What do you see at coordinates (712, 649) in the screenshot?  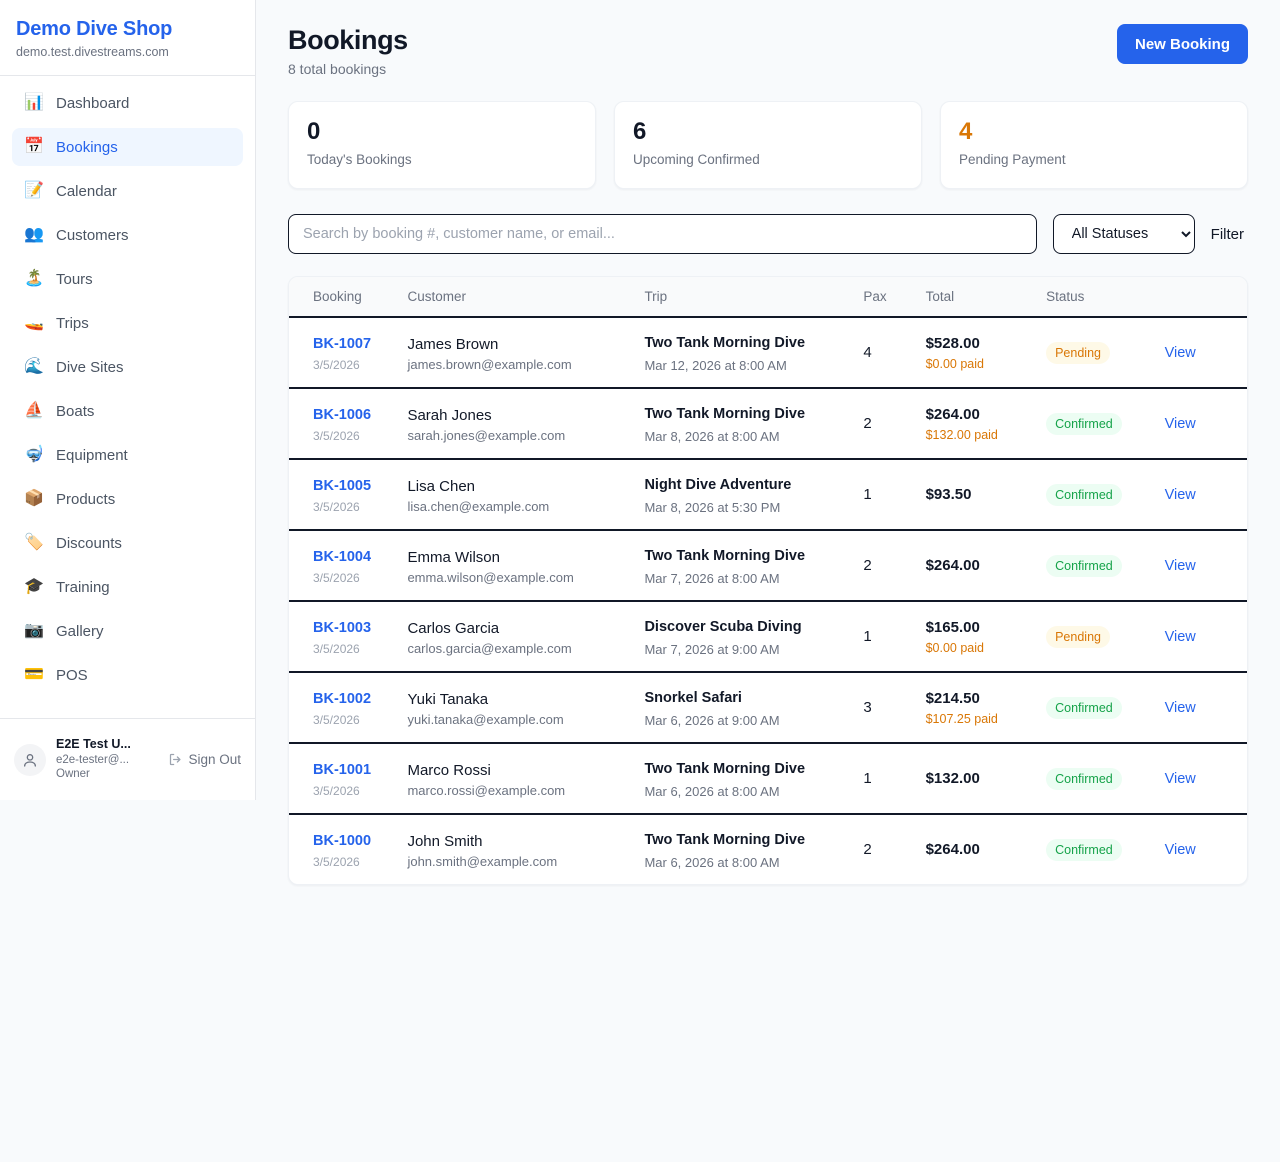 I see `trip-datetime: Mar 7, 2026 at 9:00 AM` at bounding box center [712, 649].